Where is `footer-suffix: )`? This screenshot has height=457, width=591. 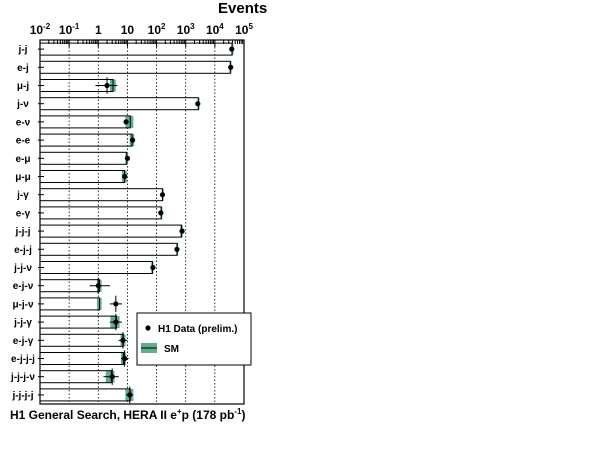 footer-suffix: ) is located at coordinates (243, 415).